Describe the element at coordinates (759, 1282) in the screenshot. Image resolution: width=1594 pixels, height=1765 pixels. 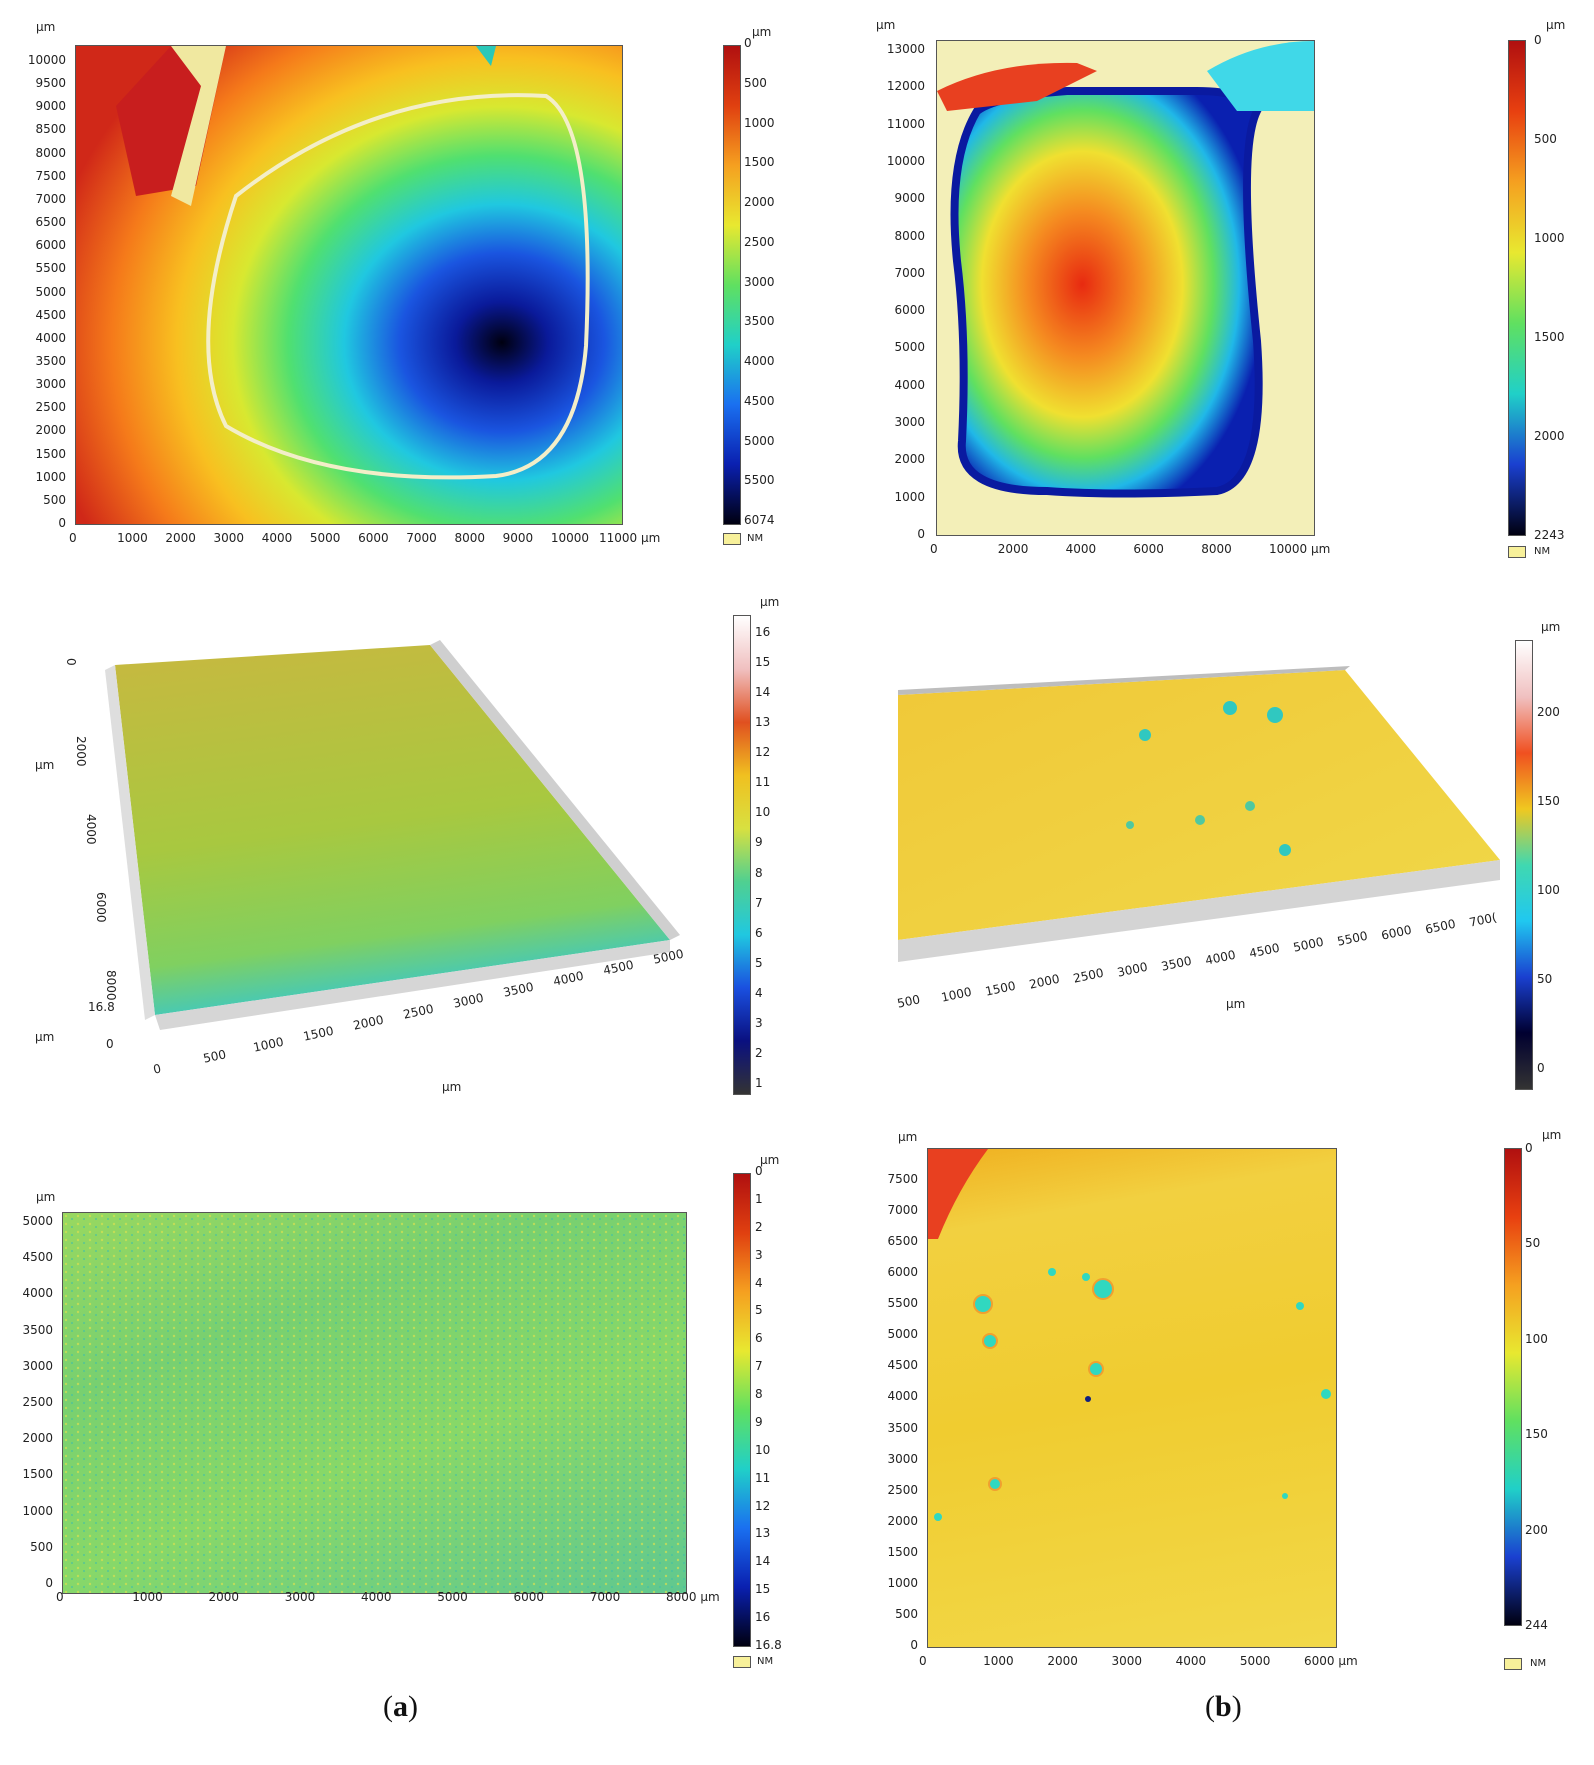
I see `a3-cbar-tick: 4` at that location.